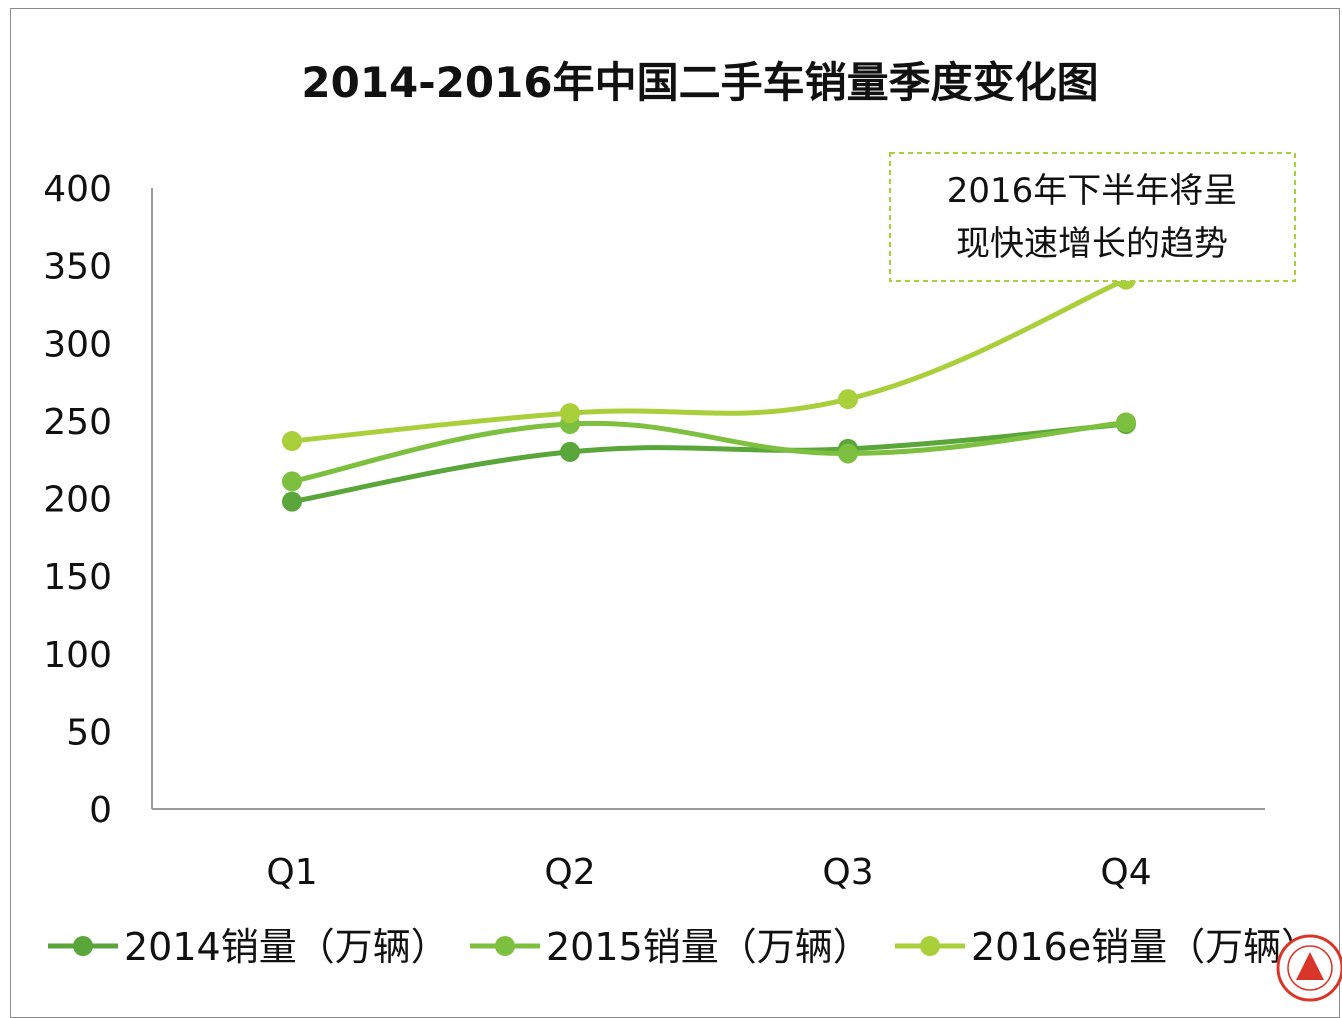 This screenshot has height=1018, width=1342. I want to click on y-tick-label: 350, so click(77, 267).